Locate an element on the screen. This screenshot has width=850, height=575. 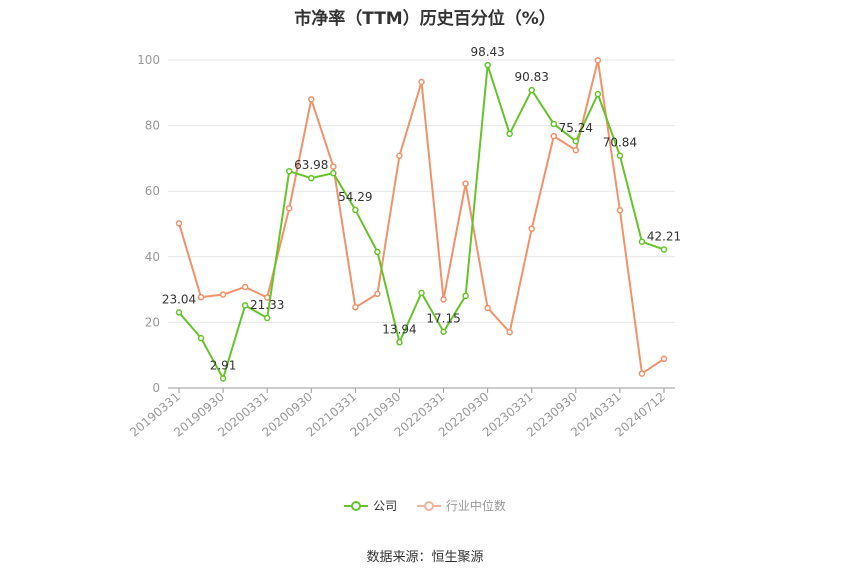
data-label-company-20220331: 17.15 is located at coordinates (443, 319).